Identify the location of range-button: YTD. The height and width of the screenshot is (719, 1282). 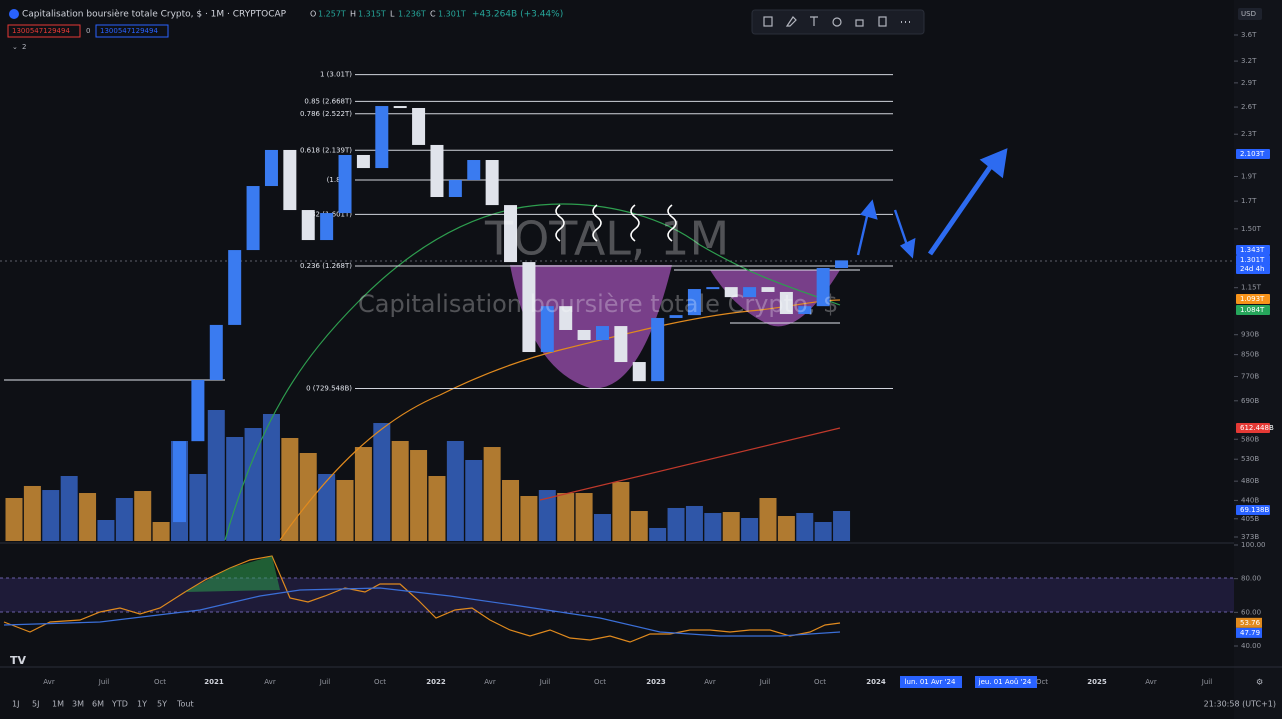
(119, 704).